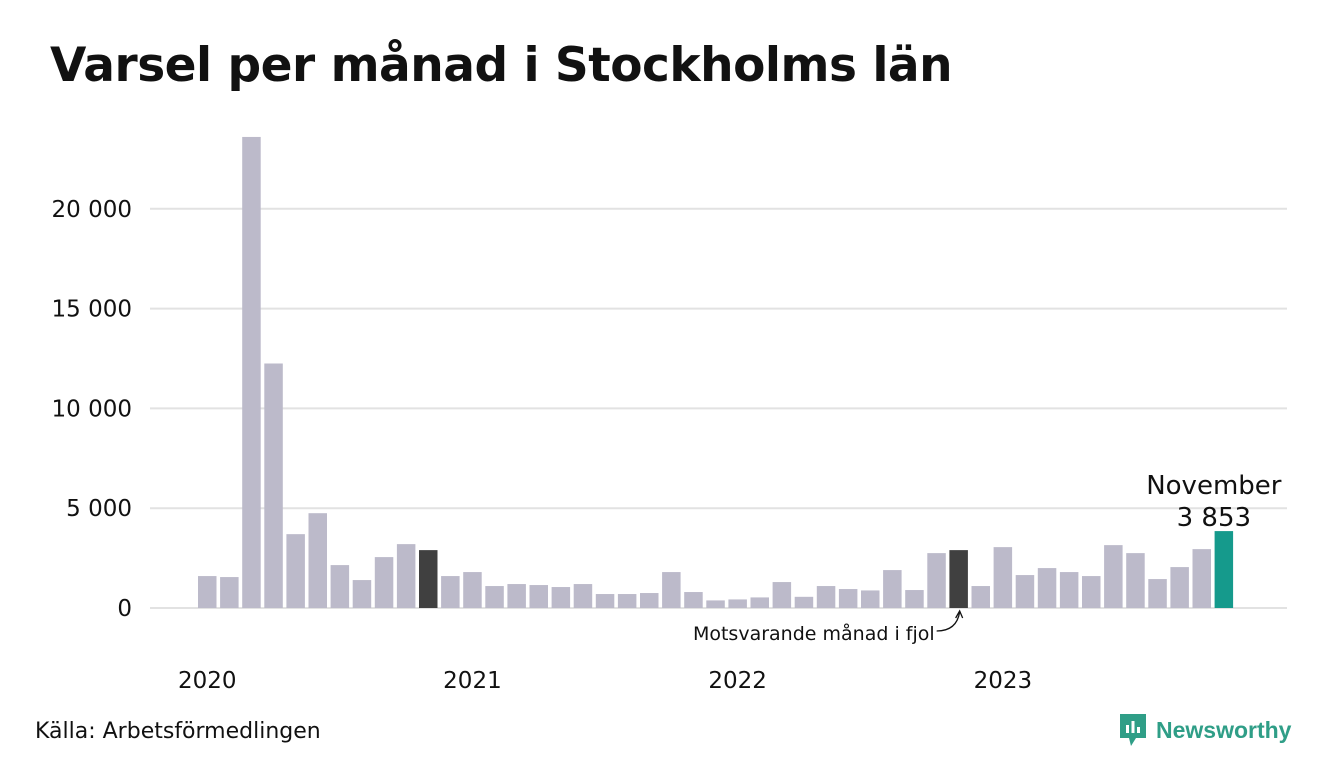 The width and height of the screenshot is (1340, 780). Describe the element at coordinates (1133, 730) in the screenshot. I see `newsworthy-logo-icon` at that location.